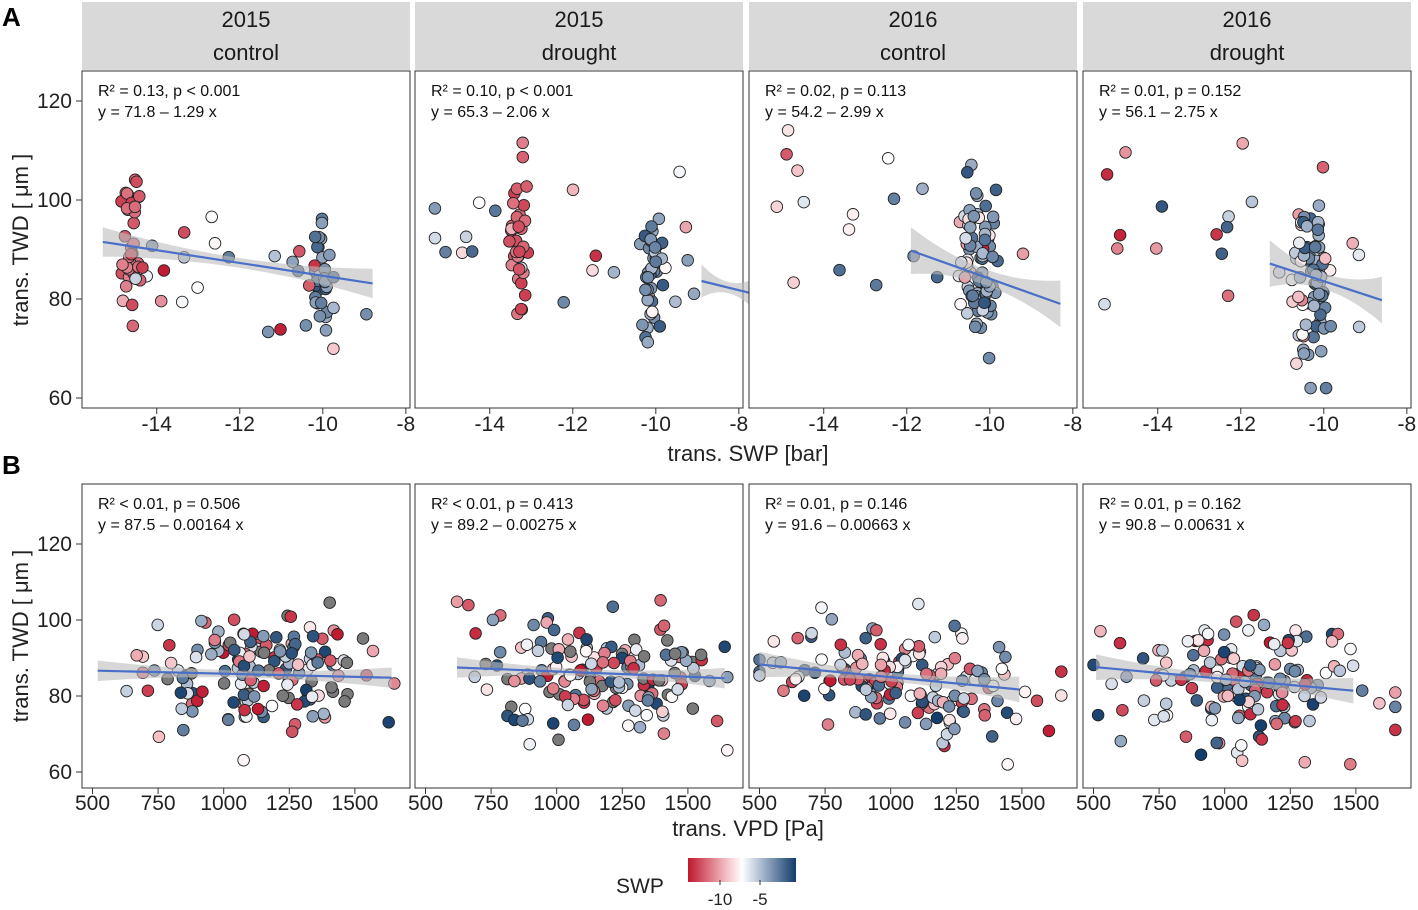  Describe the element at coordinates (579, 36) in the screenshot. I see `facet-strip` at that location.